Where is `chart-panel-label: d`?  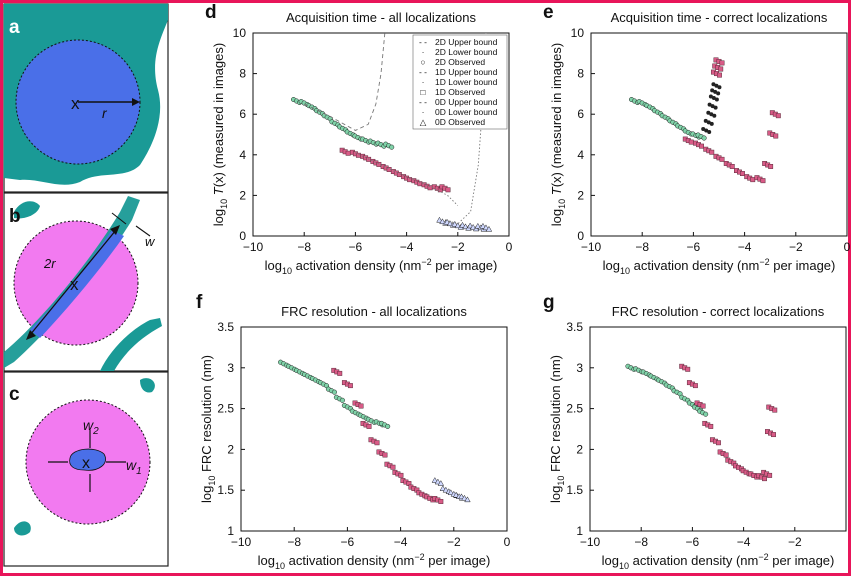
chart-panel-label: d is located at coordinates (211, 12).